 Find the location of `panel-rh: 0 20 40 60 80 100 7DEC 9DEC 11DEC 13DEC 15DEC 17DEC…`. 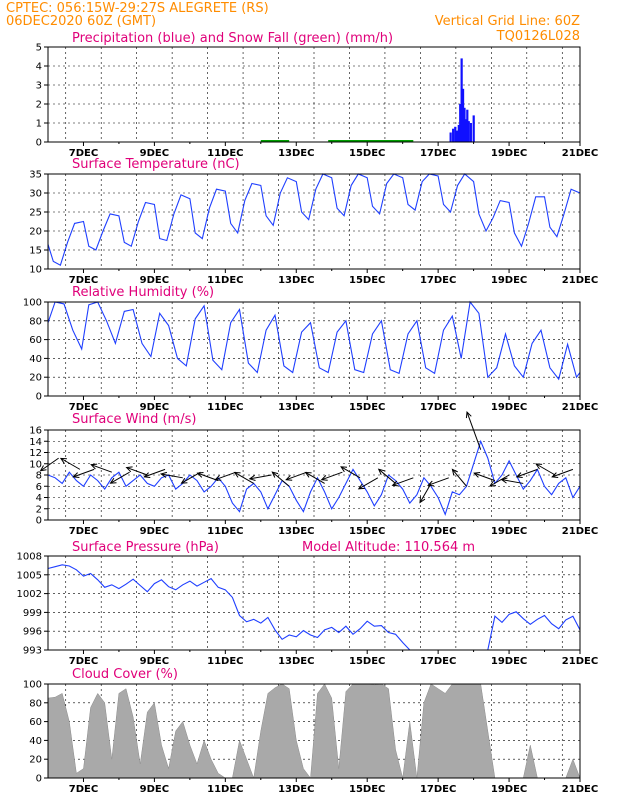

panel-rh: 0 20 40 60 80 100 7DEC 9DEC 11DEC 13DEC 15DEC 17DEC… is located at coordinates (310, 349).